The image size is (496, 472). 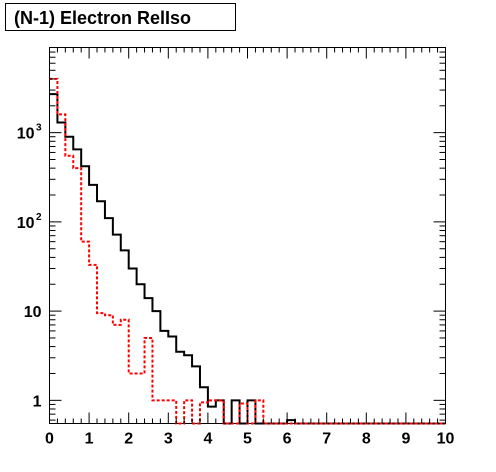 I want to click on y-tick-exponent: 2, so click(x=39, y=217).